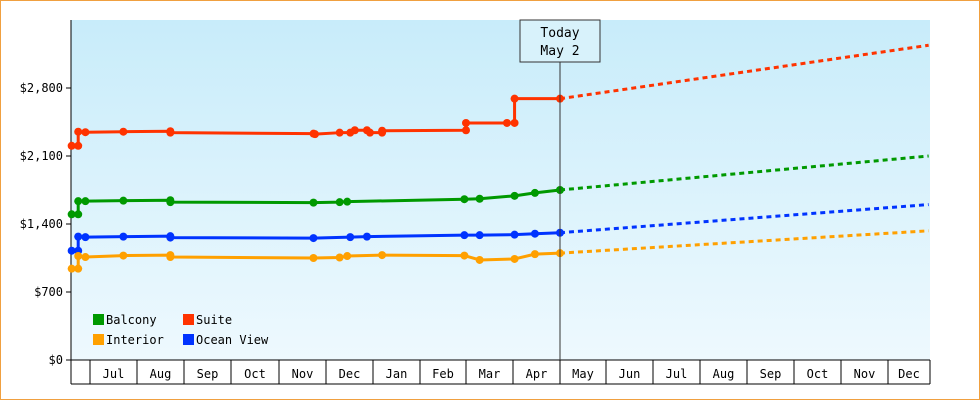 The height and width of the screenshot is (400, 980). What do you see at coordinates (630, 374) in the screenshot?
I see `x-tick-label: Jun` at bounding box center [630, 374].